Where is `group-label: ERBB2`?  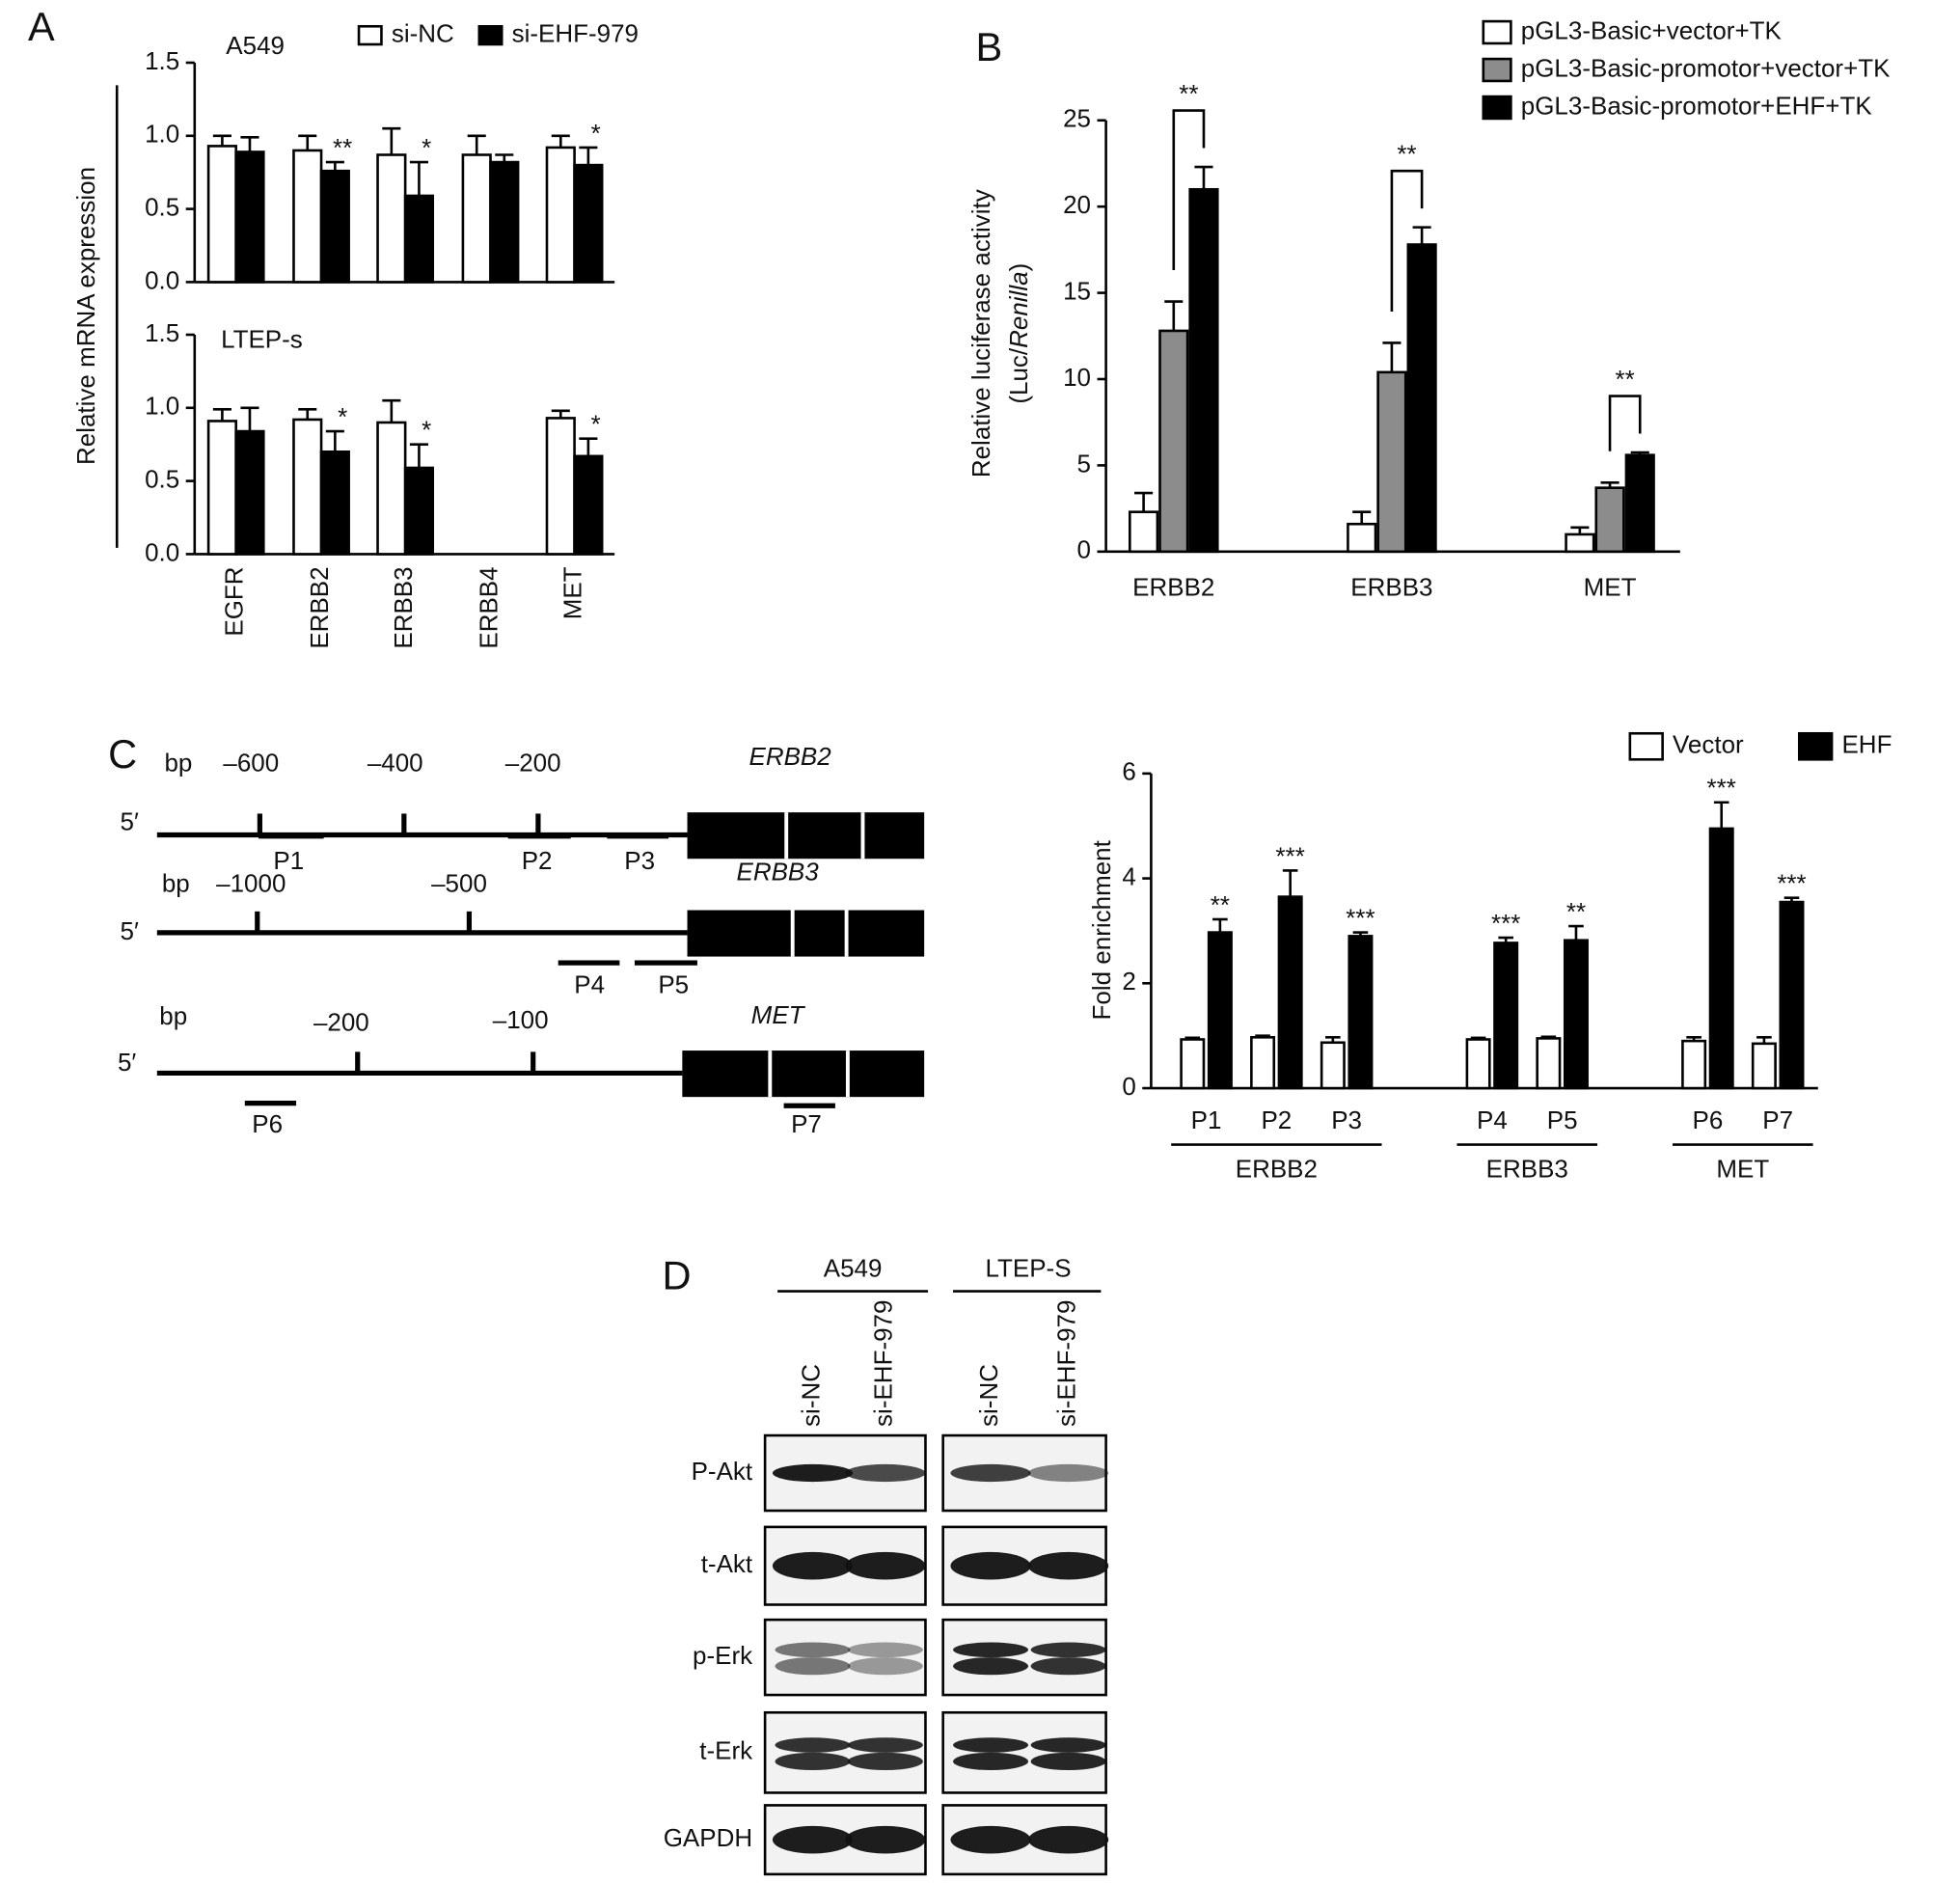
group-label: ERBB2 is located at coordinates (1277, 1170).